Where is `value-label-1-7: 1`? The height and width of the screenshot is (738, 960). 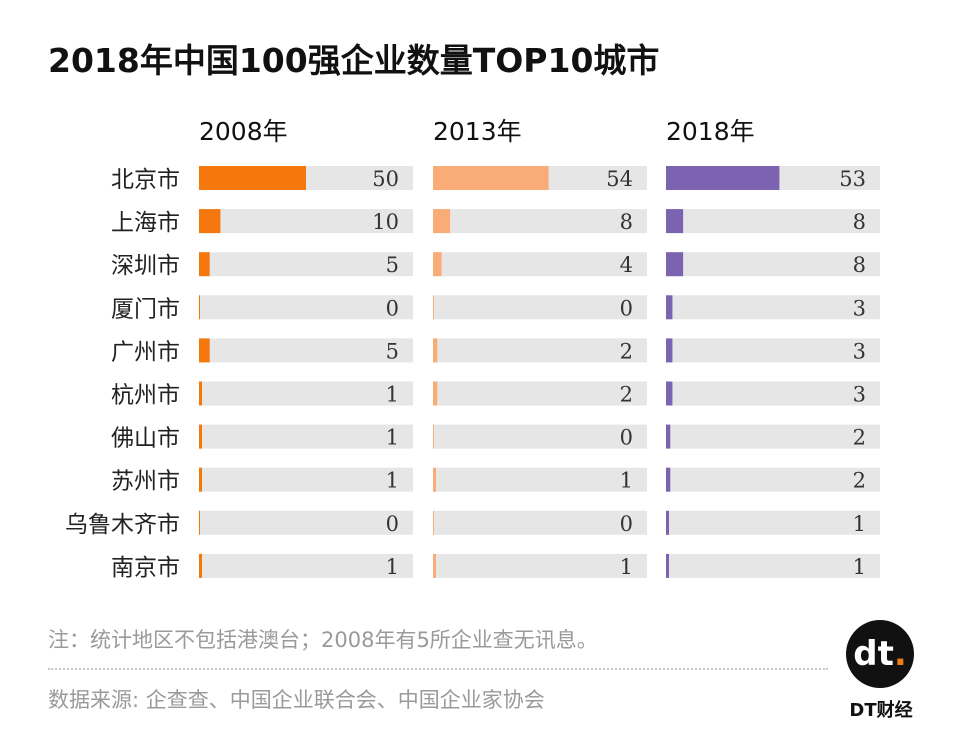
value-label-1-7: 1 is located at coordinates (626, 481).